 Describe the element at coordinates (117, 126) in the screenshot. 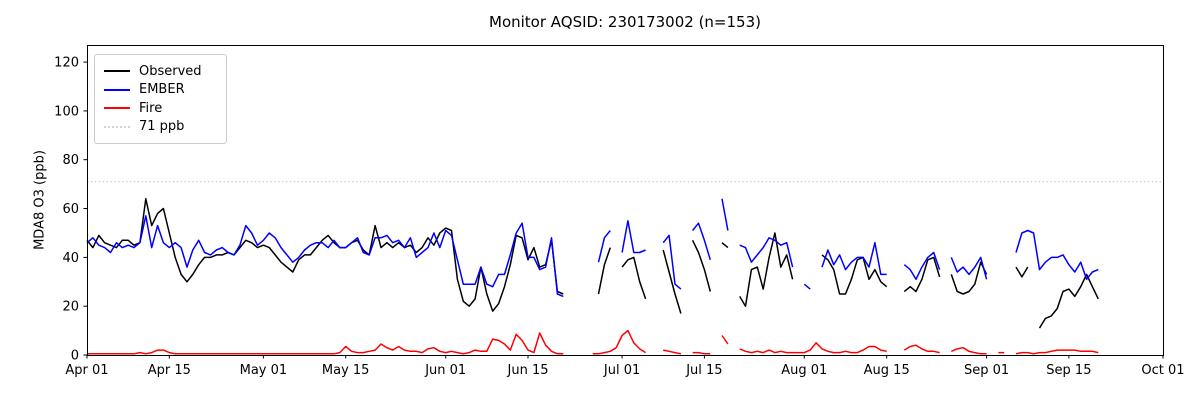

I see `legend-dotted-swatch` at that location.